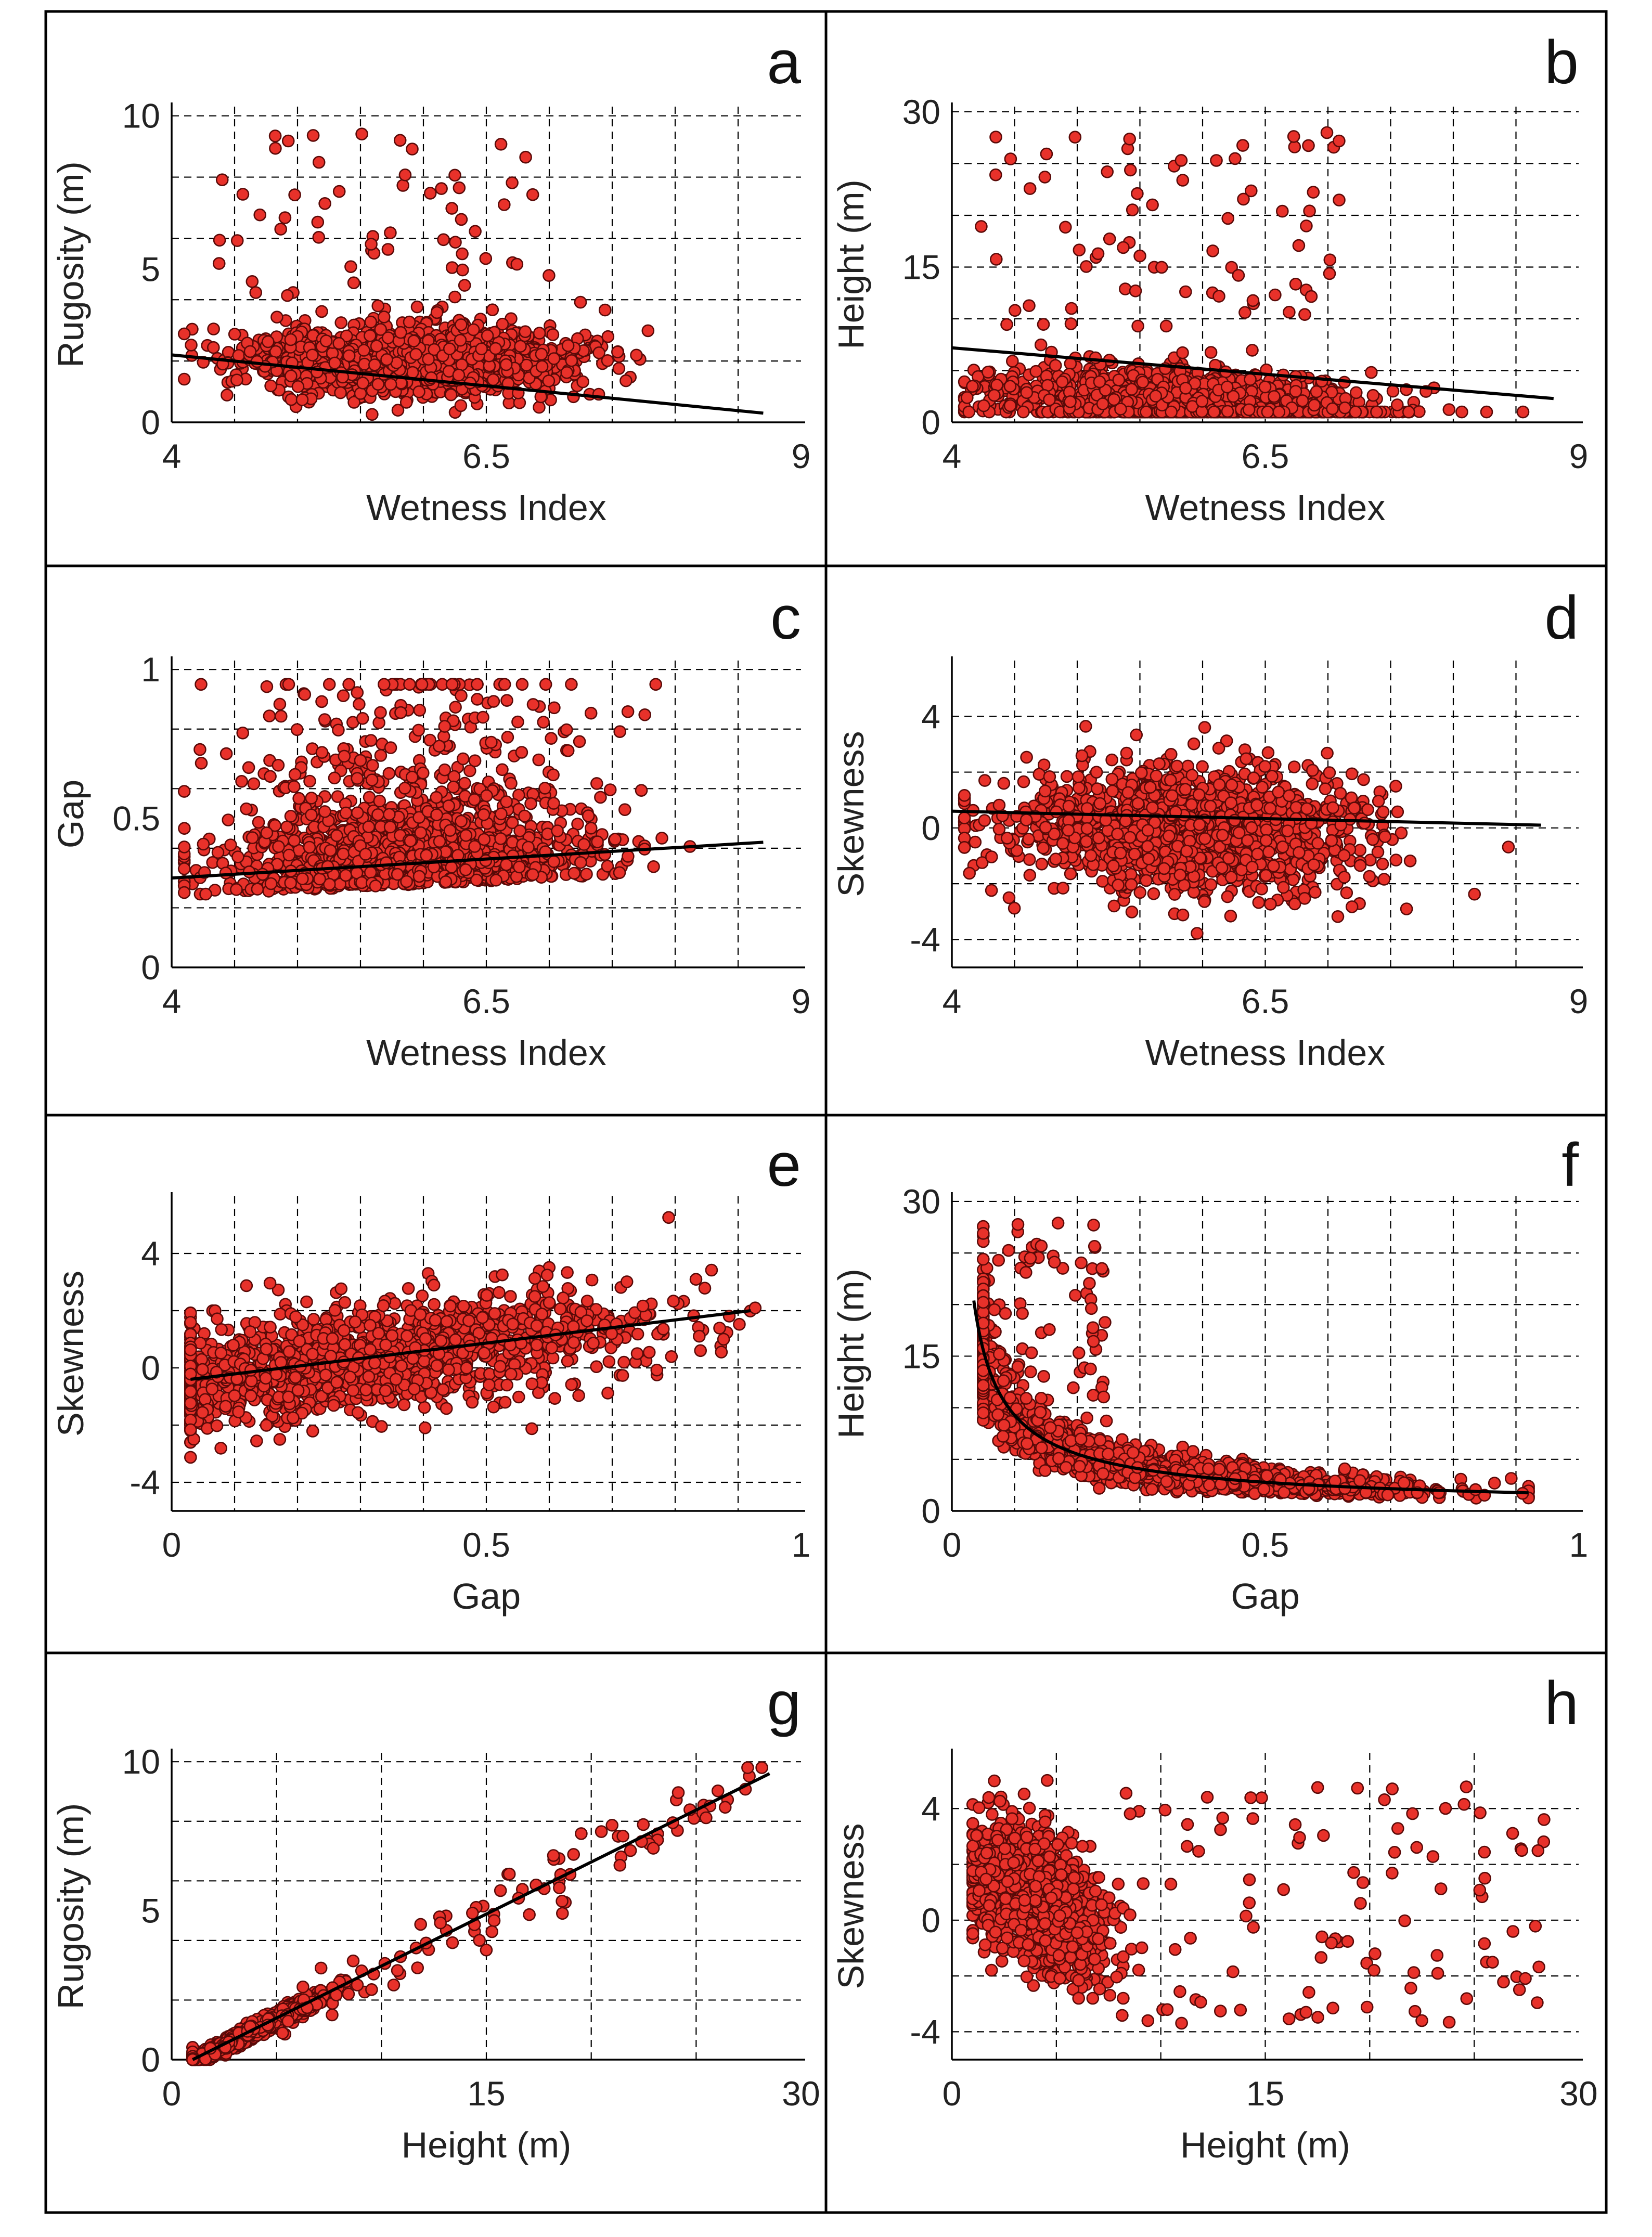 This screenshot has width=1652, height=2237. Describe the element at coordinates (150, 670) in the screenshot. I see `y-tick-label: 1` at that location.